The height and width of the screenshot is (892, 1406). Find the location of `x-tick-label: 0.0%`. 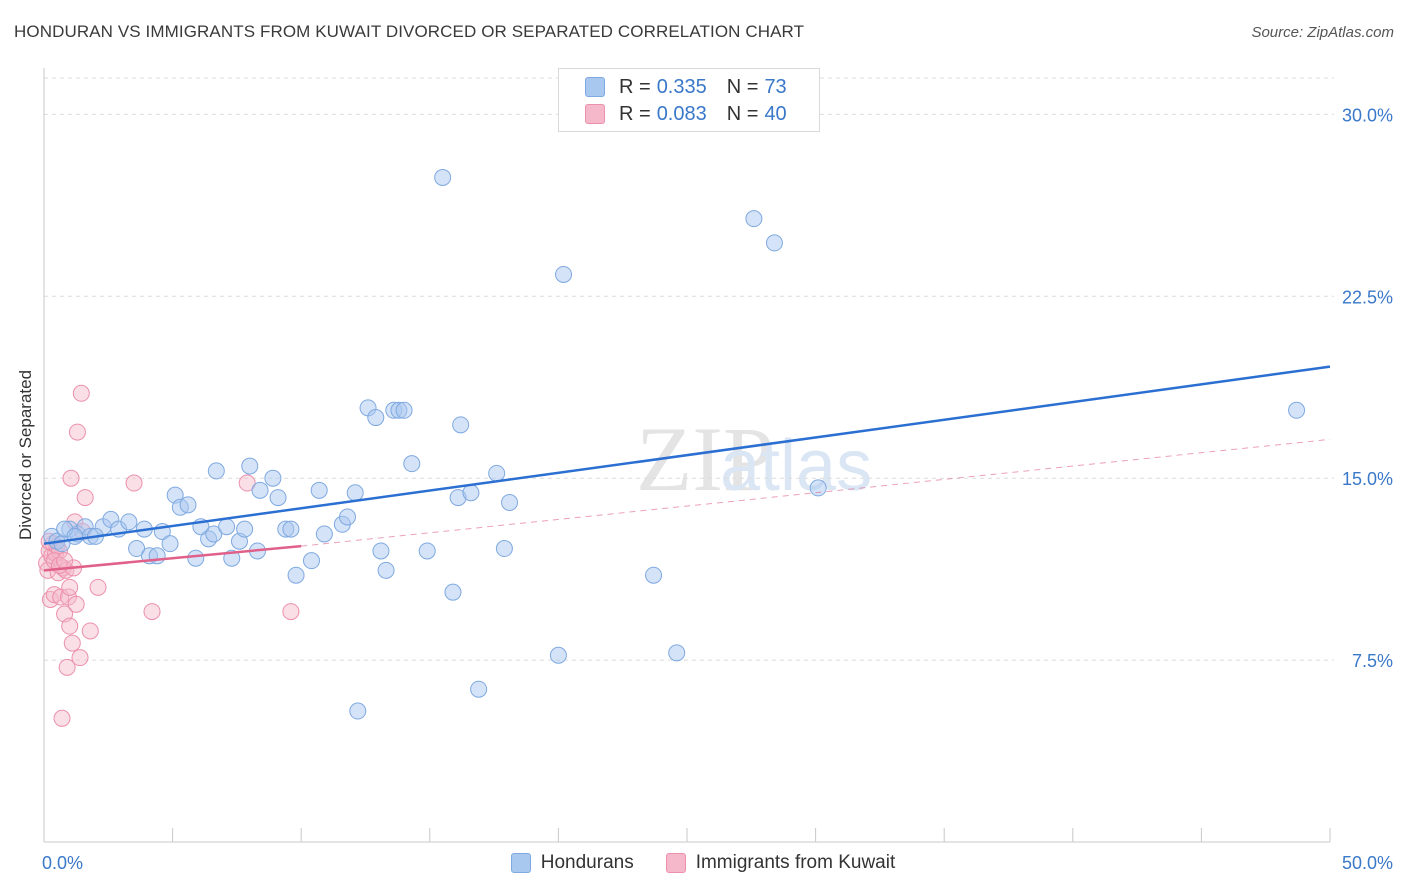

x-tick-label: 0.0% is located at coordinates (62, 863).